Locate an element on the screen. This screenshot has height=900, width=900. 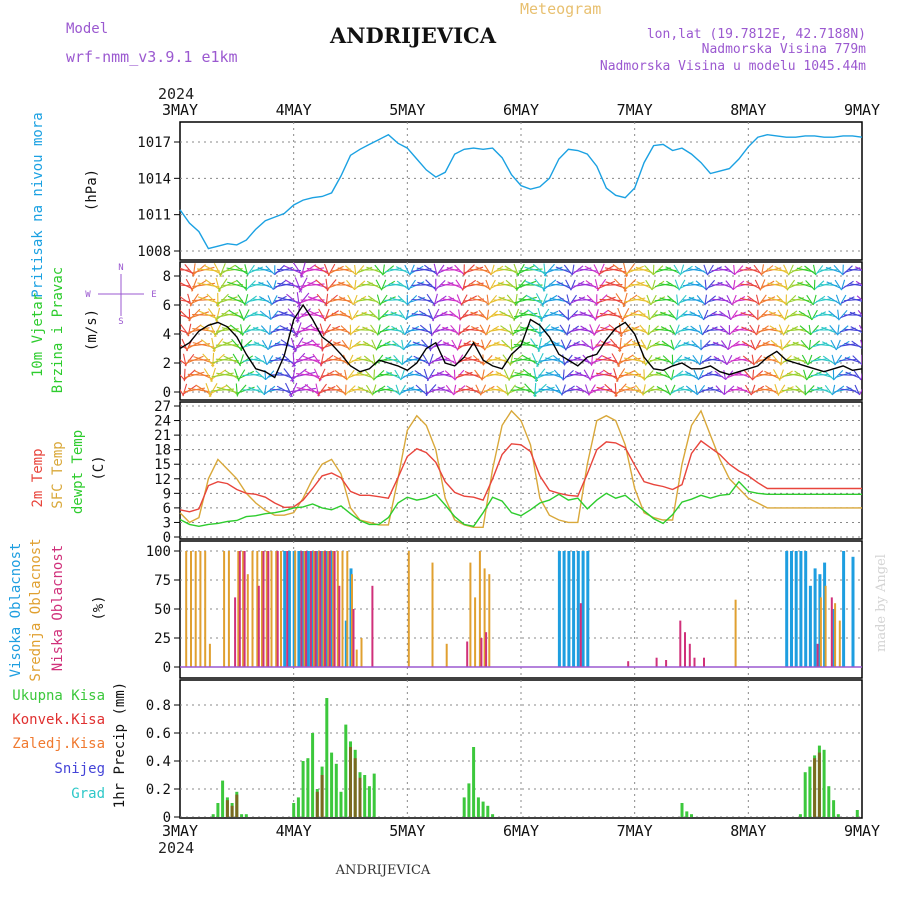
high-cloud-ylabel: Visoka Oblacnost is located at coordinates (16, 610).